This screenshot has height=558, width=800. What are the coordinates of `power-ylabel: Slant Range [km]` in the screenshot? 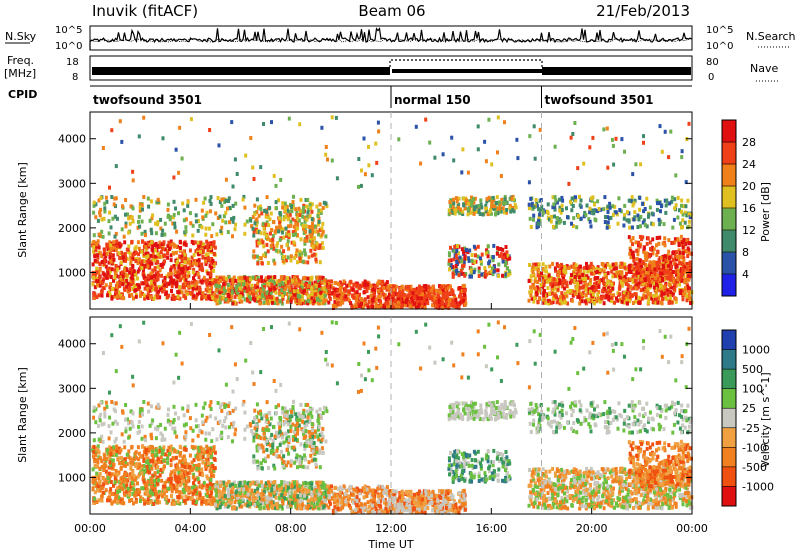 It's located at (22, 210).